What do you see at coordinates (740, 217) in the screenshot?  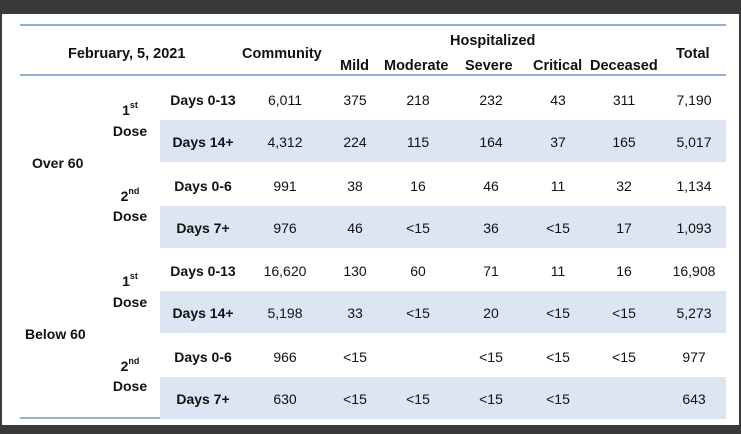 I see `window-right-edge` at bounding box center [740, 217].